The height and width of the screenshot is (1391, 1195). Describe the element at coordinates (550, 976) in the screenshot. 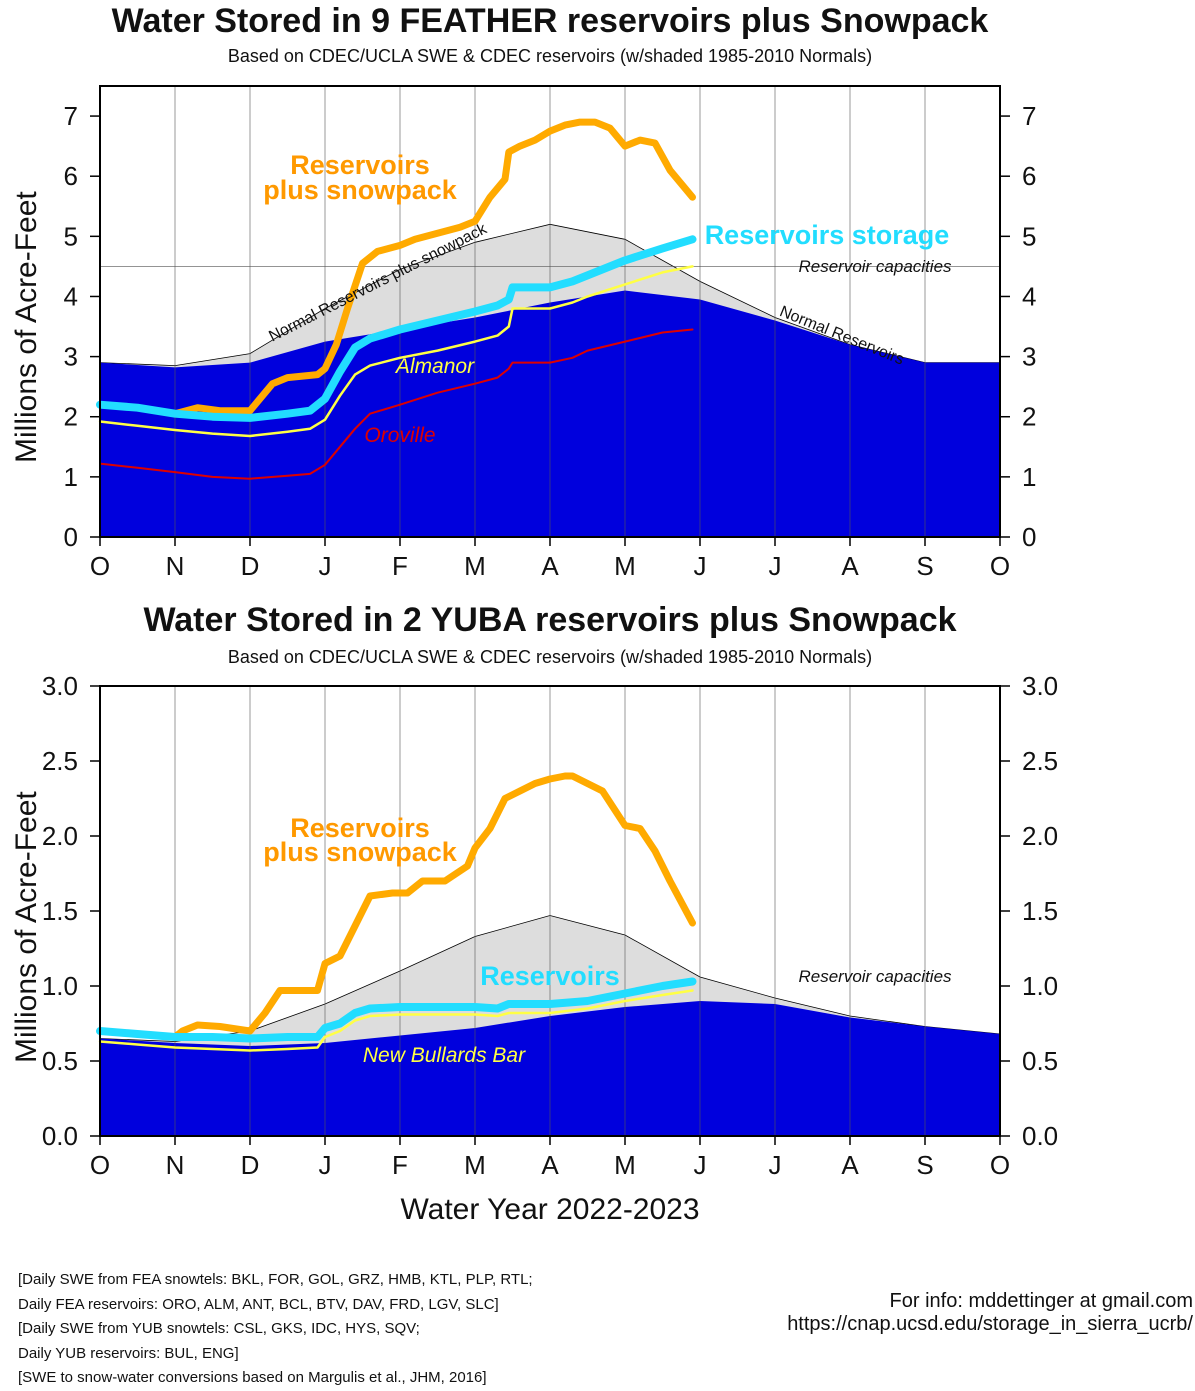

I see `storage-label: Reservoirs` at that location.